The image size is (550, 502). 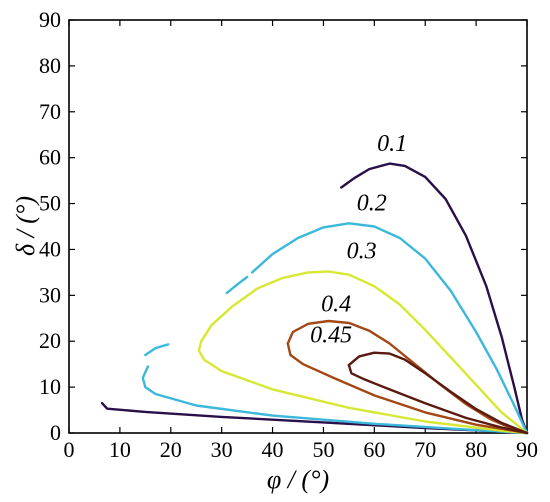 What do you see at coordinates (50, 65) in the screenshot?
I see `y-tick-label: 80` at bounding box center [50, 65].